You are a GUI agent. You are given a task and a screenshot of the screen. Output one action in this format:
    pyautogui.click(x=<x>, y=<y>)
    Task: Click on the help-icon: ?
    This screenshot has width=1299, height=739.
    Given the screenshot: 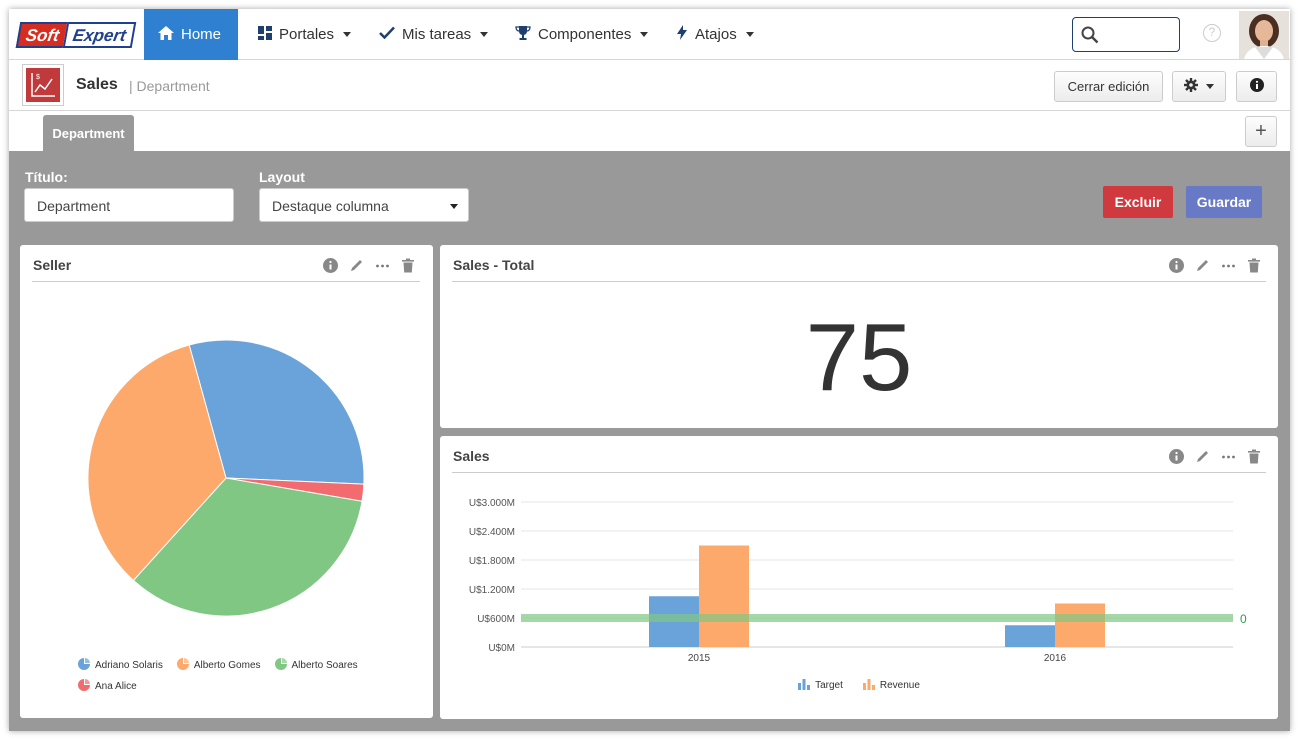 What is the action you would take?
    pyautogui.click(x=1212, y=33)
    